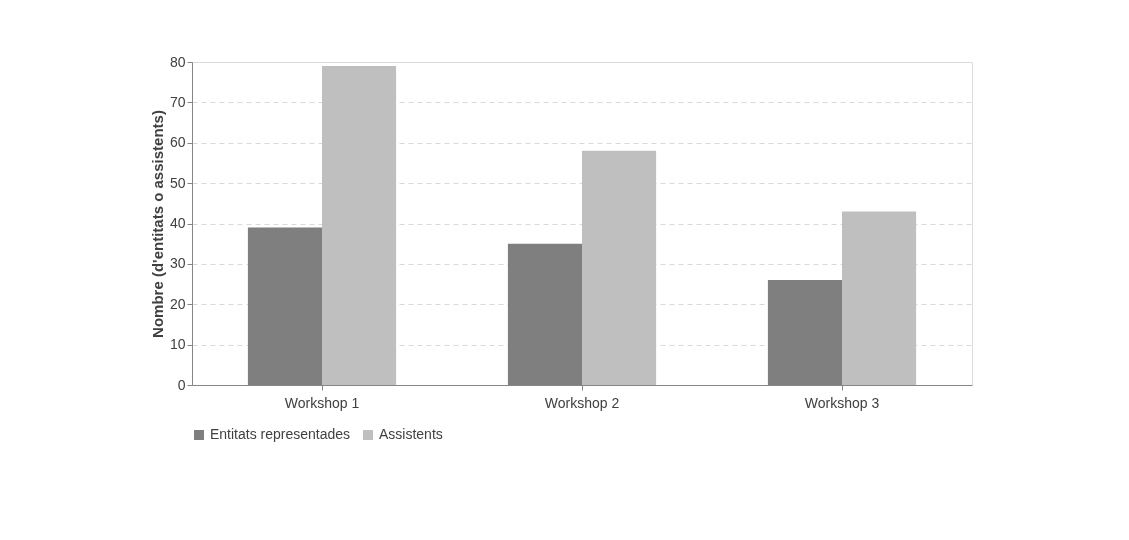  I want to click on y-tick-label: 60, so click(177, 142).